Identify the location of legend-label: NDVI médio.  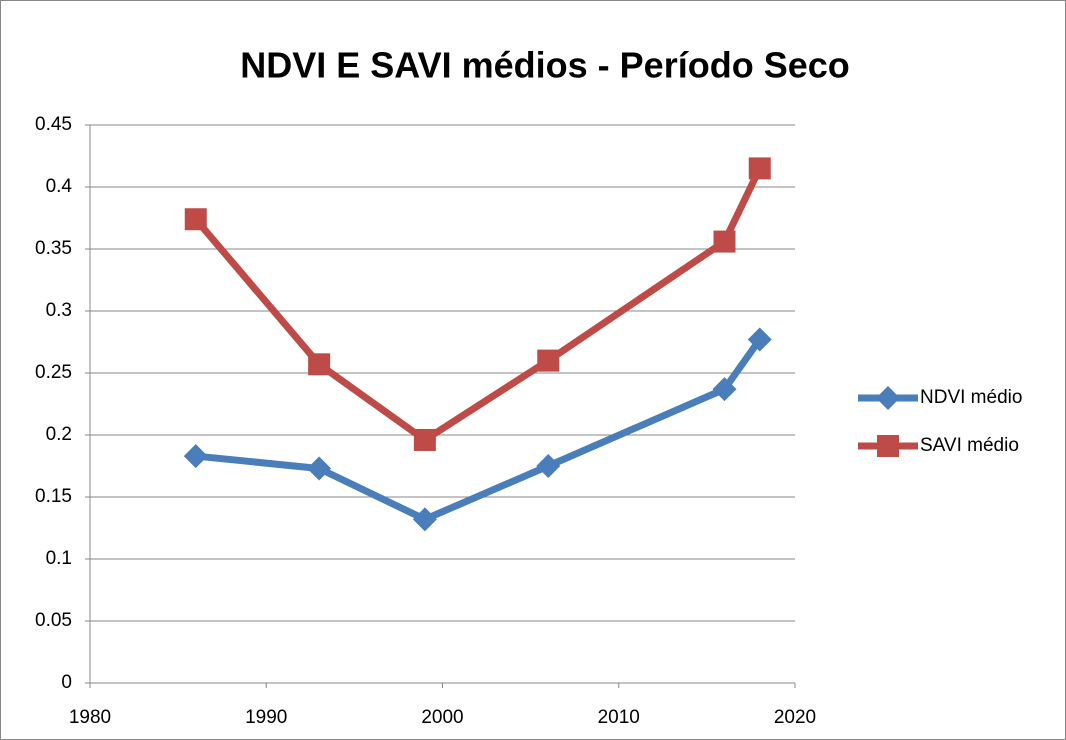
(971, 397).